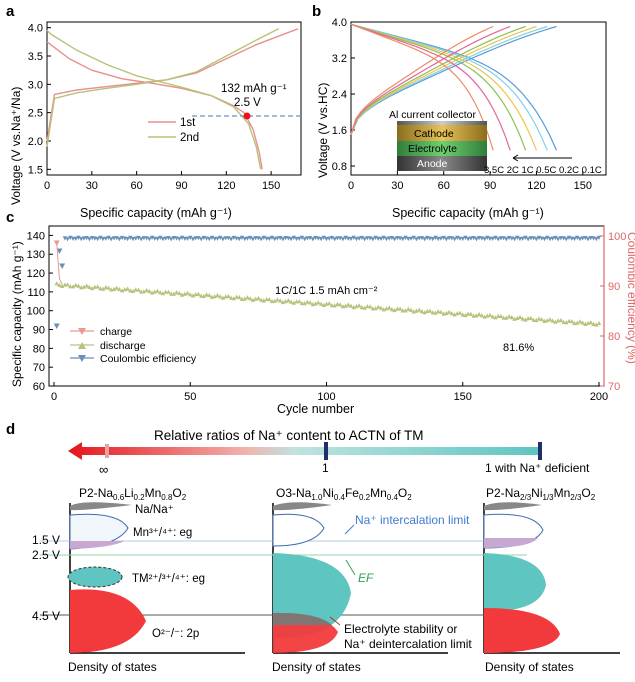  What do you see at coordinates (47, 186) in the screenshot?
I see `a-xtick-label: 0` at bounding box center [47, 186].